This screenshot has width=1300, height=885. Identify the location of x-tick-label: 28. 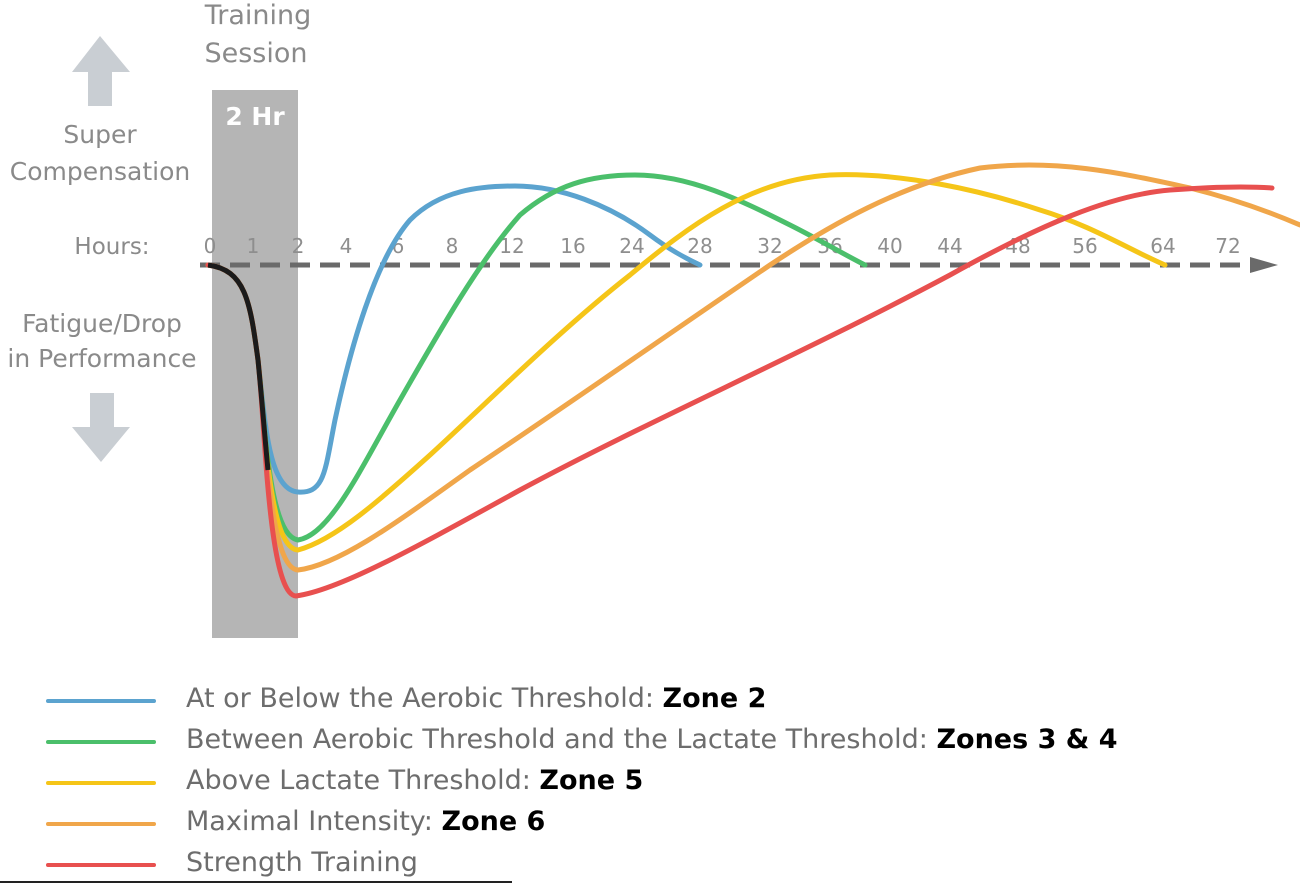
(699, 246).